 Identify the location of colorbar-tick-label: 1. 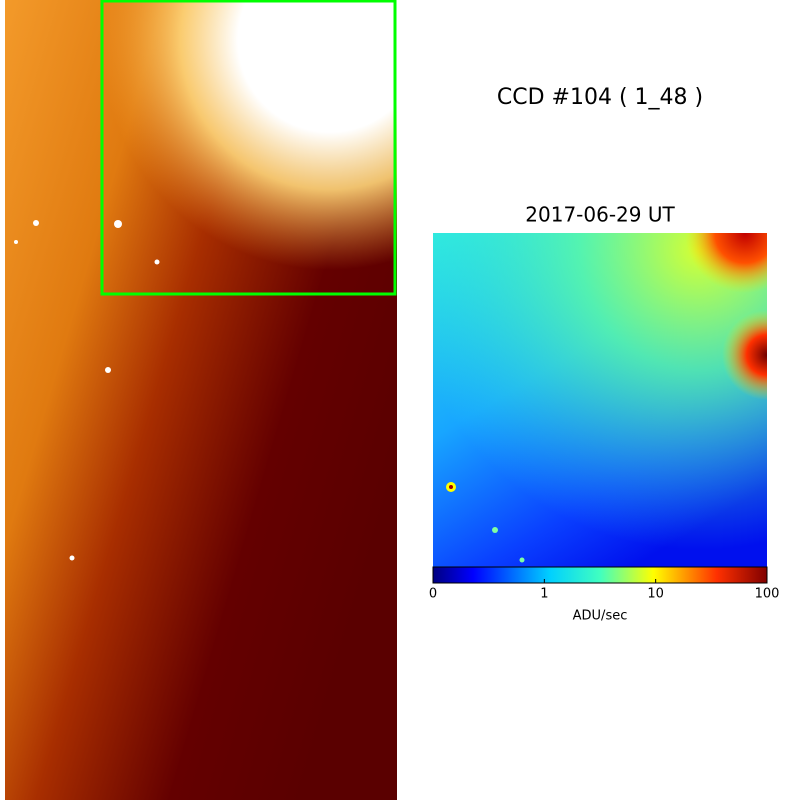
(544, 594).